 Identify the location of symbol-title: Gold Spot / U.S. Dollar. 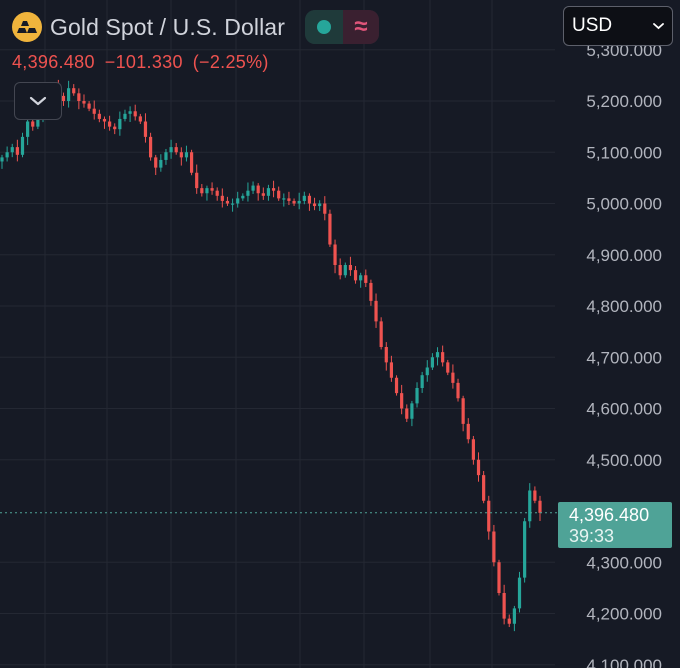
(167, 26).